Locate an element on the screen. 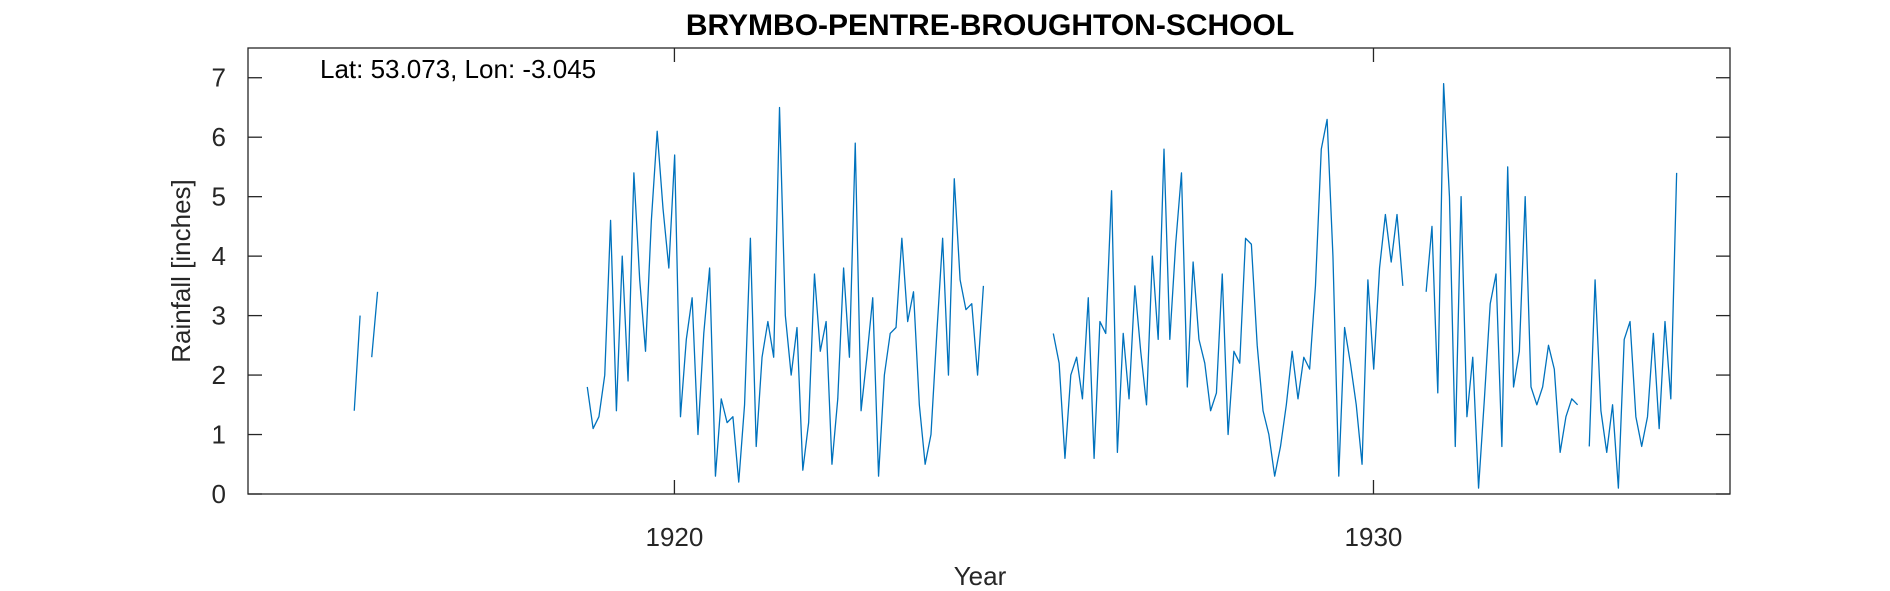 The image size is (1890, 591). y-tick-label: 0 is located at coordinates (219, 494).